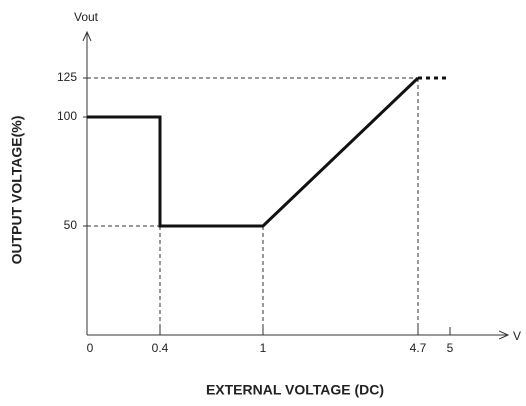 This screenshot has height=406, width=526. Describe the element at coordinates (67, 116) in the screenshot. I see `y-tick-label: 100` at that location.